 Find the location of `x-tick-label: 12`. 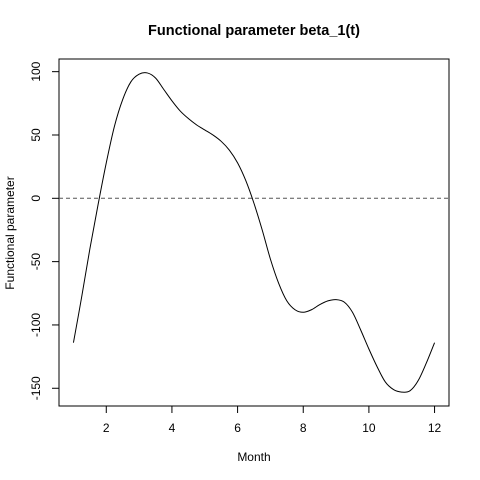

x-tick-label: 12 is located at coordinates (435, 428).